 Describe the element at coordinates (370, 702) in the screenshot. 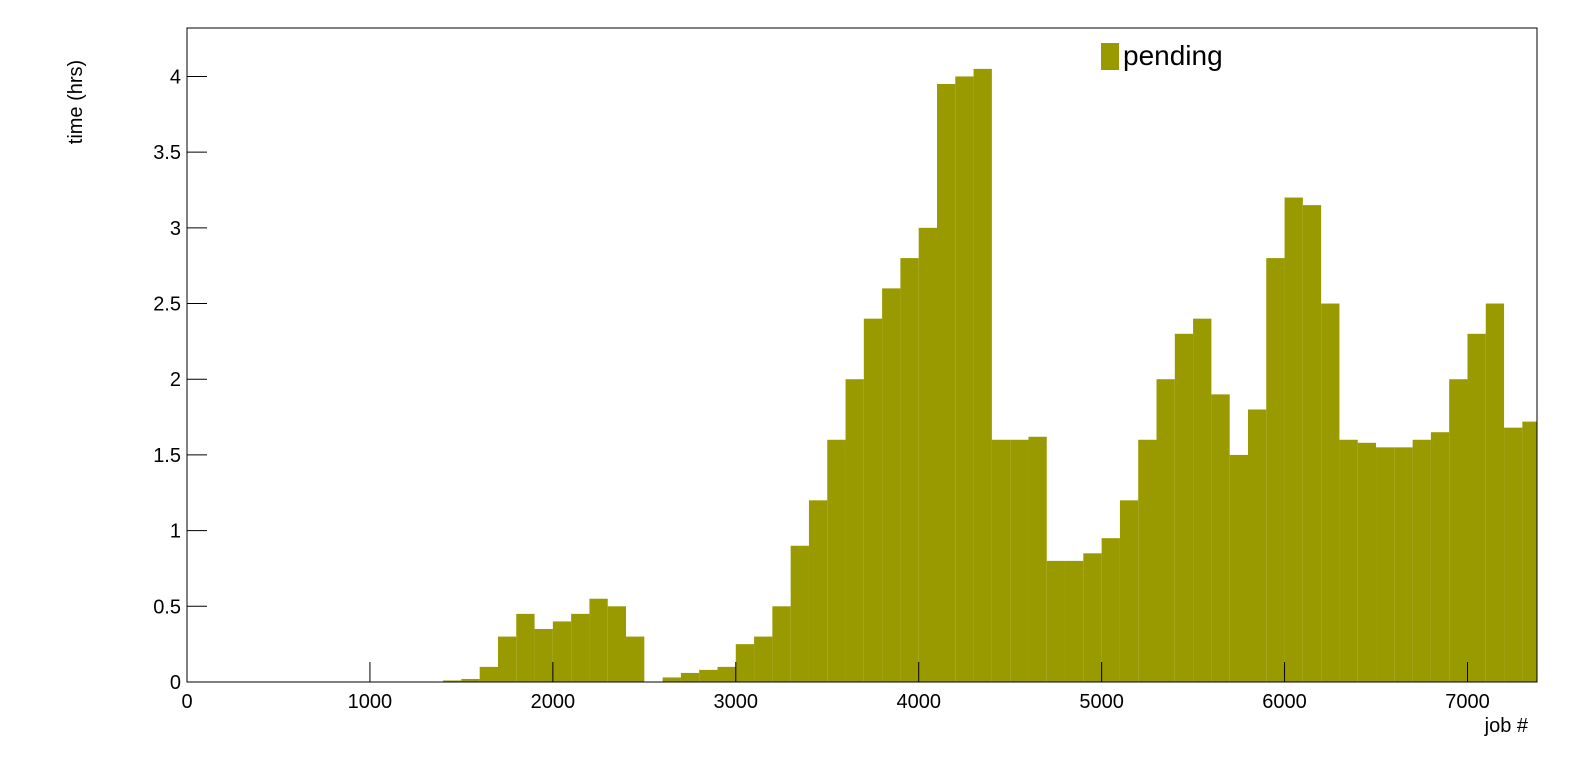

I see `x-tick-label: 1000` at that location.